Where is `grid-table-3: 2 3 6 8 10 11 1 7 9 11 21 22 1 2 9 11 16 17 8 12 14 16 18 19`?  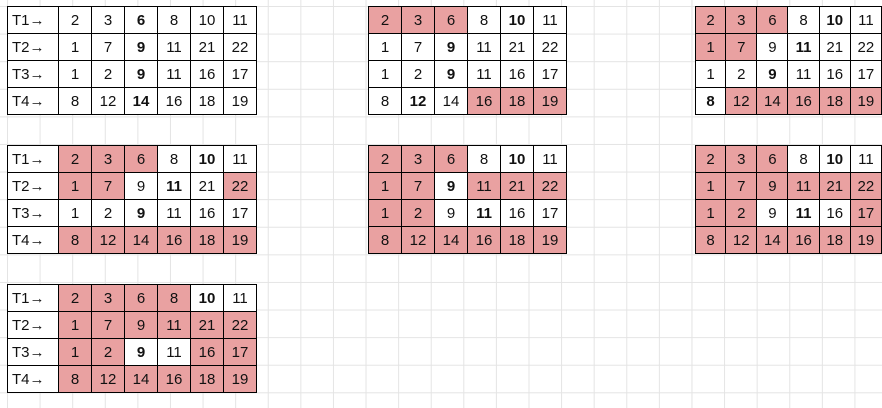 grid-table-3: 2 3 6 8 10 11 1 7 9 11 21 22 1 2 9 11 16 17 8 12 14 16 18 19 is located at coordinates (788, 60).